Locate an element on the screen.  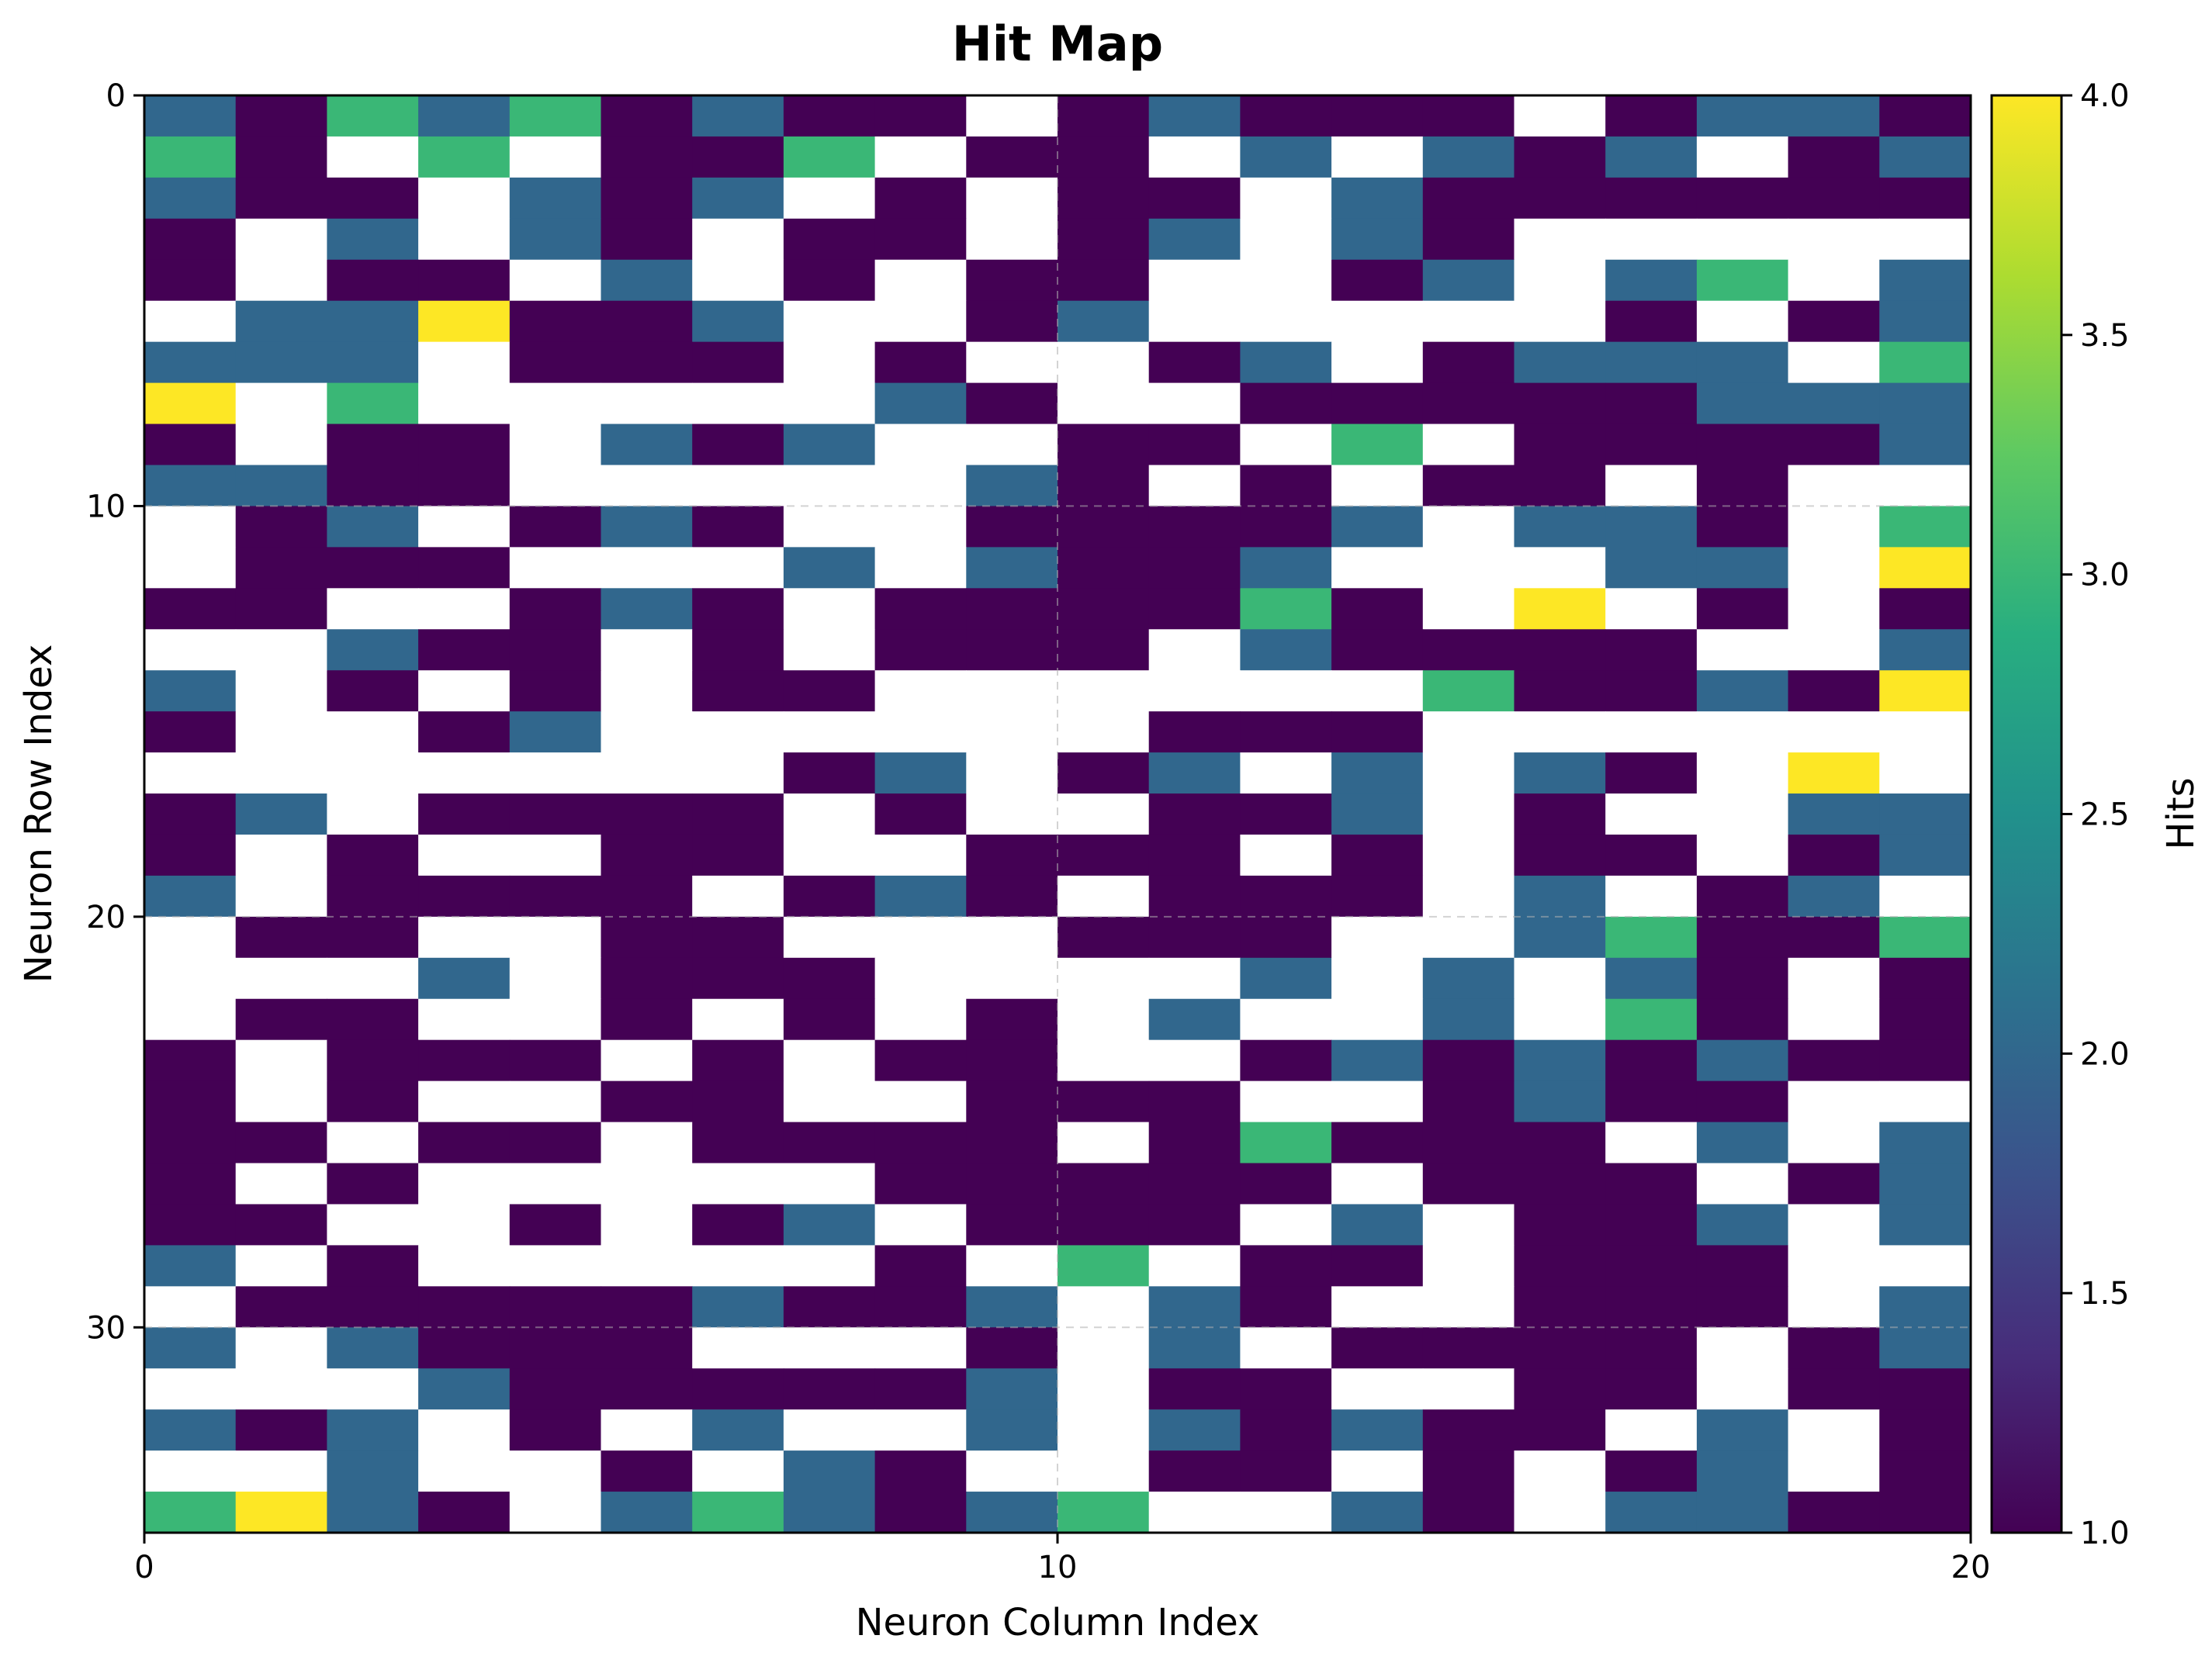
colorbar-label: Hits is located at coordinates (2181, 813).